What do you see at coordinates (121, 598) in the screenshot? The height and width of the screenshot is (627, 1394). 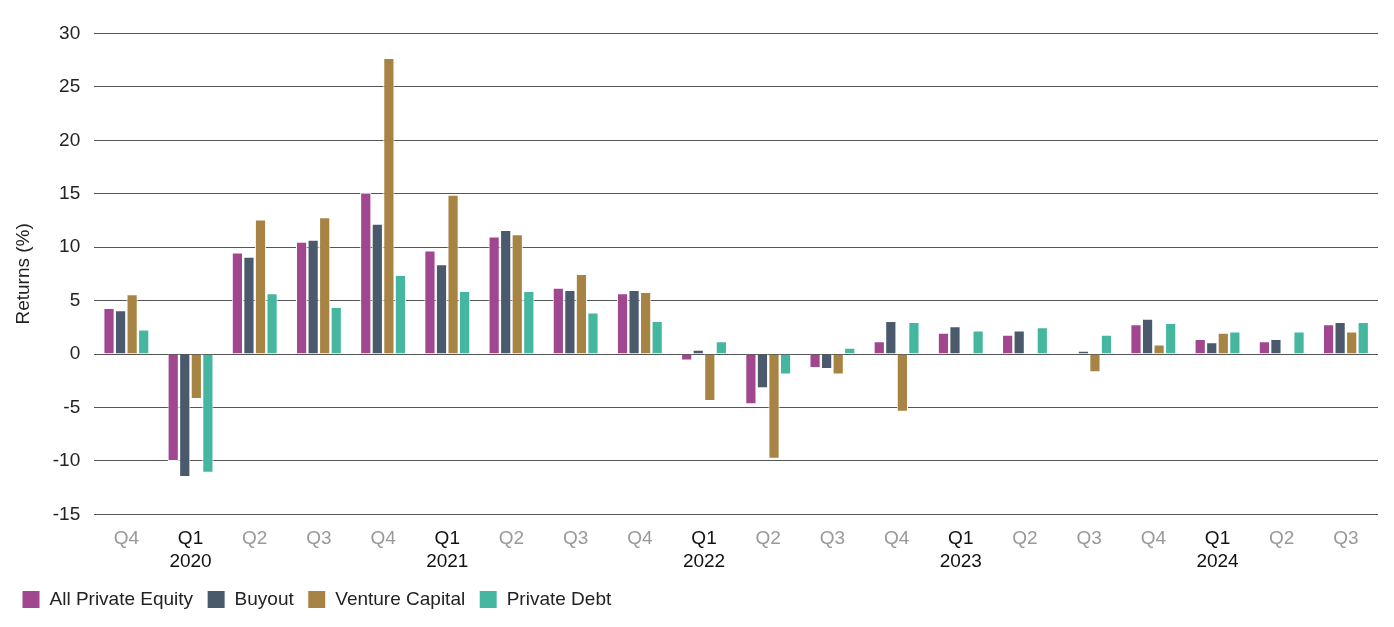 I see `legend-label: All Private Equity` at bounding box center [121, 598].